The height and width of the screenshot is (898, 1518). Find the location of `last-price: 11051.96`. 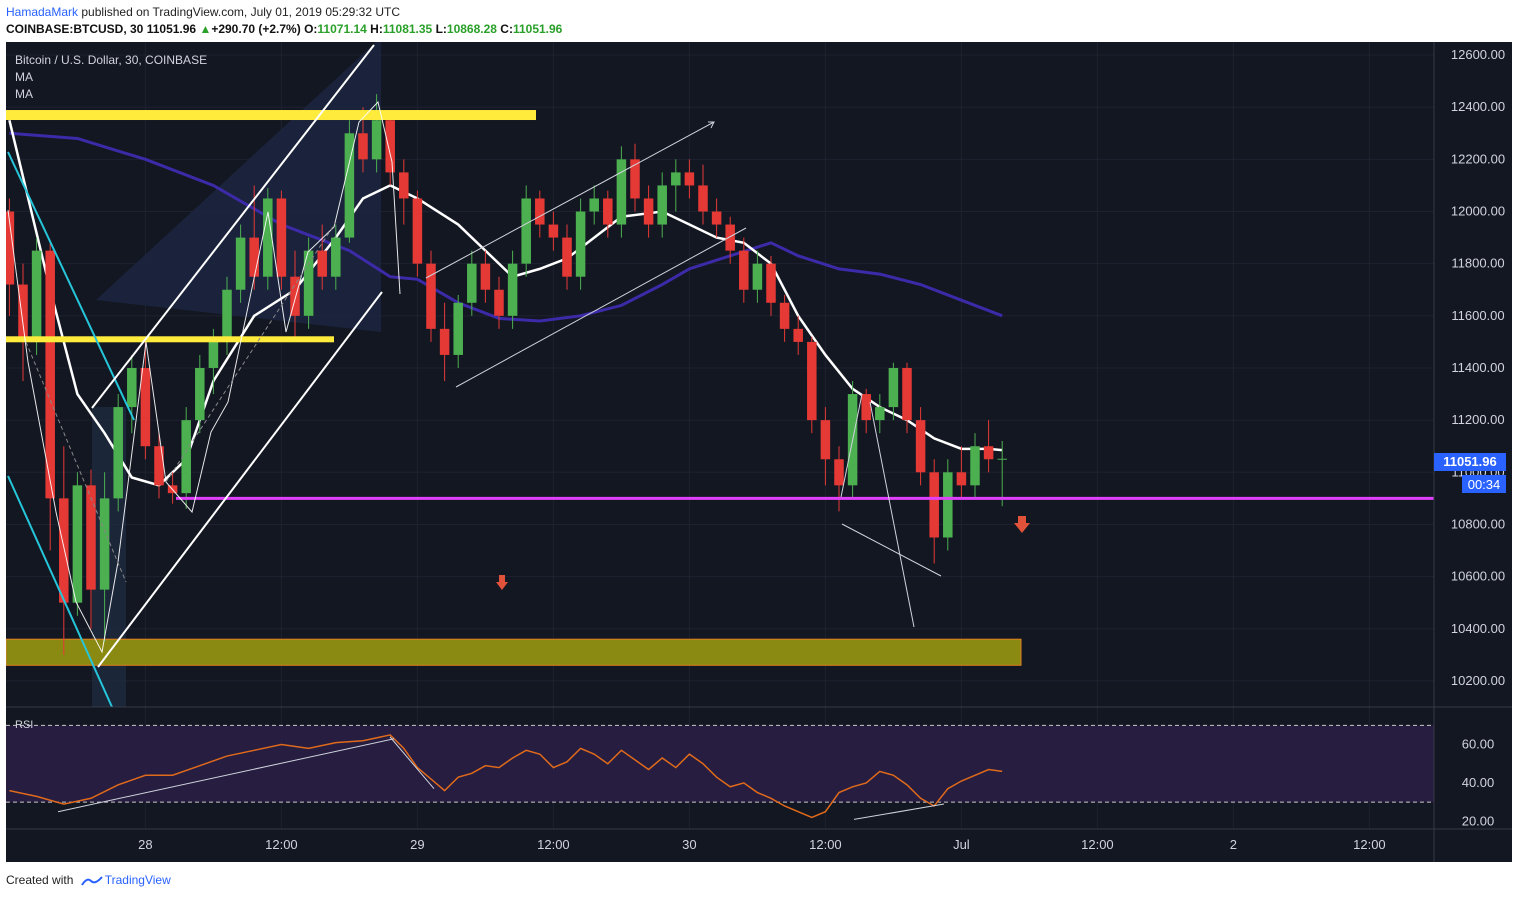

last-price: 11051.96 is located at coordinates (171, 29).